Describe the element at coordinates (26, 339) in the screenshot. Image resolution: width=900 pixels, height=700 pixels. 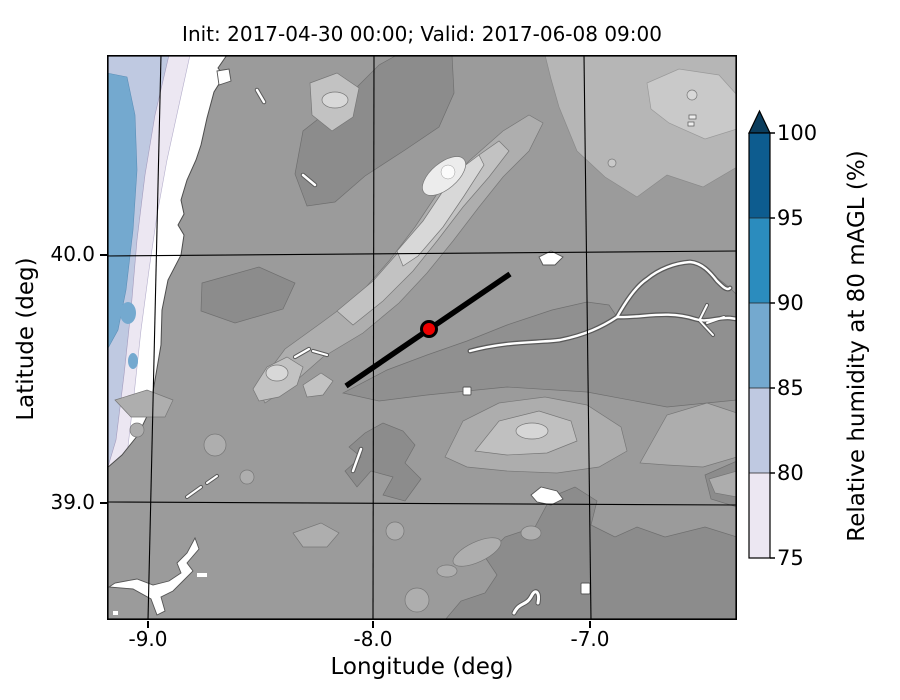
I see `y-axis-label: Latitude (deg)` at that location.